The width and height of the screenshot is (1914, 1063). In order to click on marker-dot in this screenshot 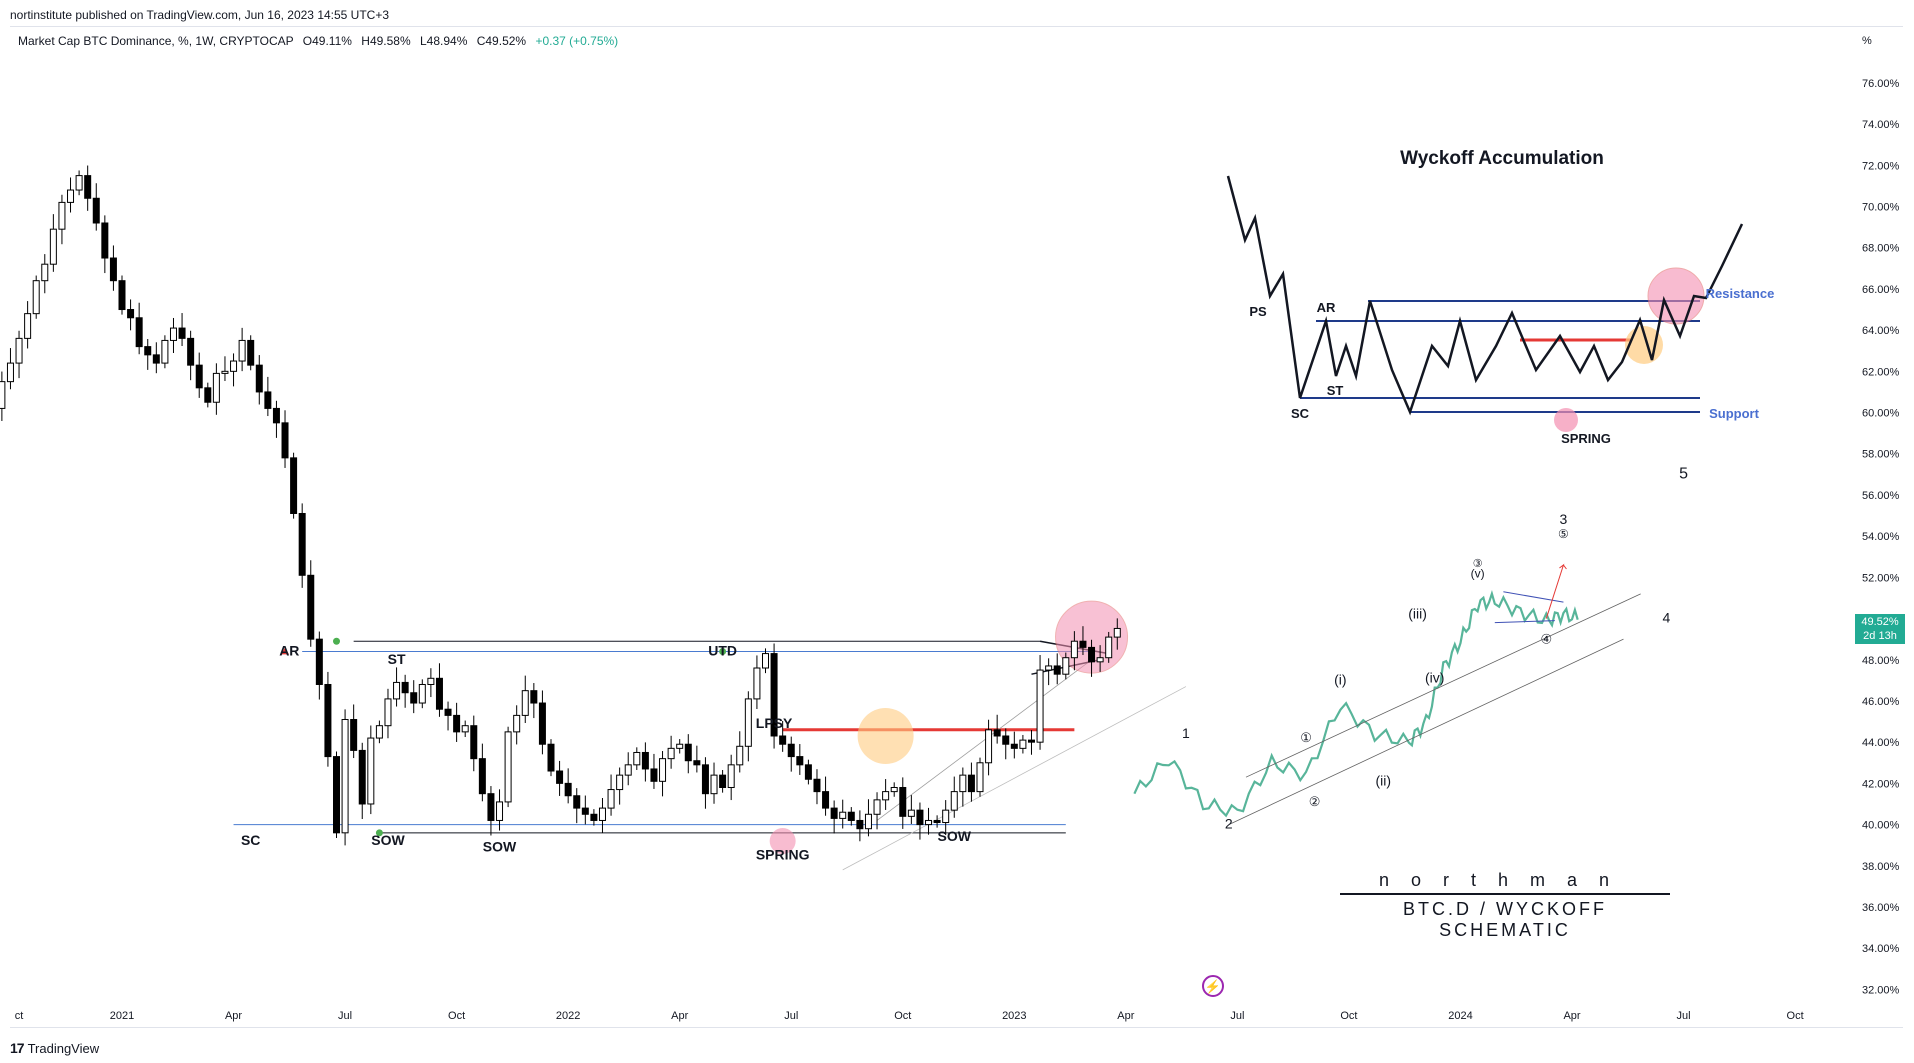, I will do `click(723, 652)`.